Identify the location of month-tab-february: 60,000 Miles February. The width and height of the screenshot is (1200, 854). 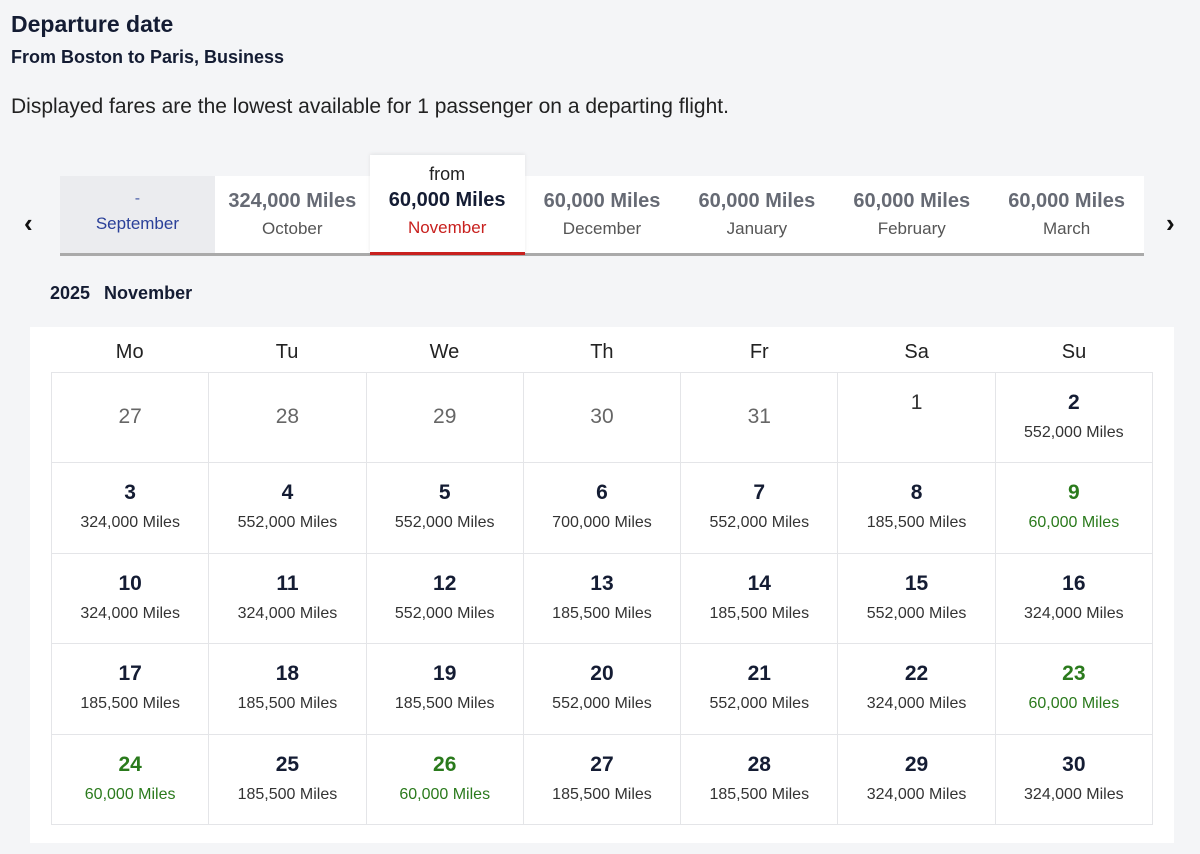
(911, 214).